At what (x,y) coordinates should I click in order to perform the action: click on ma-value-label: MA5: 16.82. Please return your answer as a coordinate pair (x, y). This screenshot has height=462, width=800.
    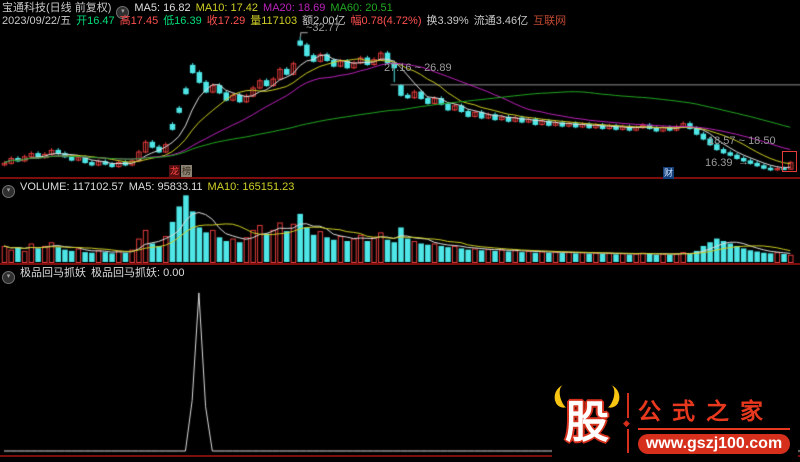
    Looking at the image, I should click on (162, 8).